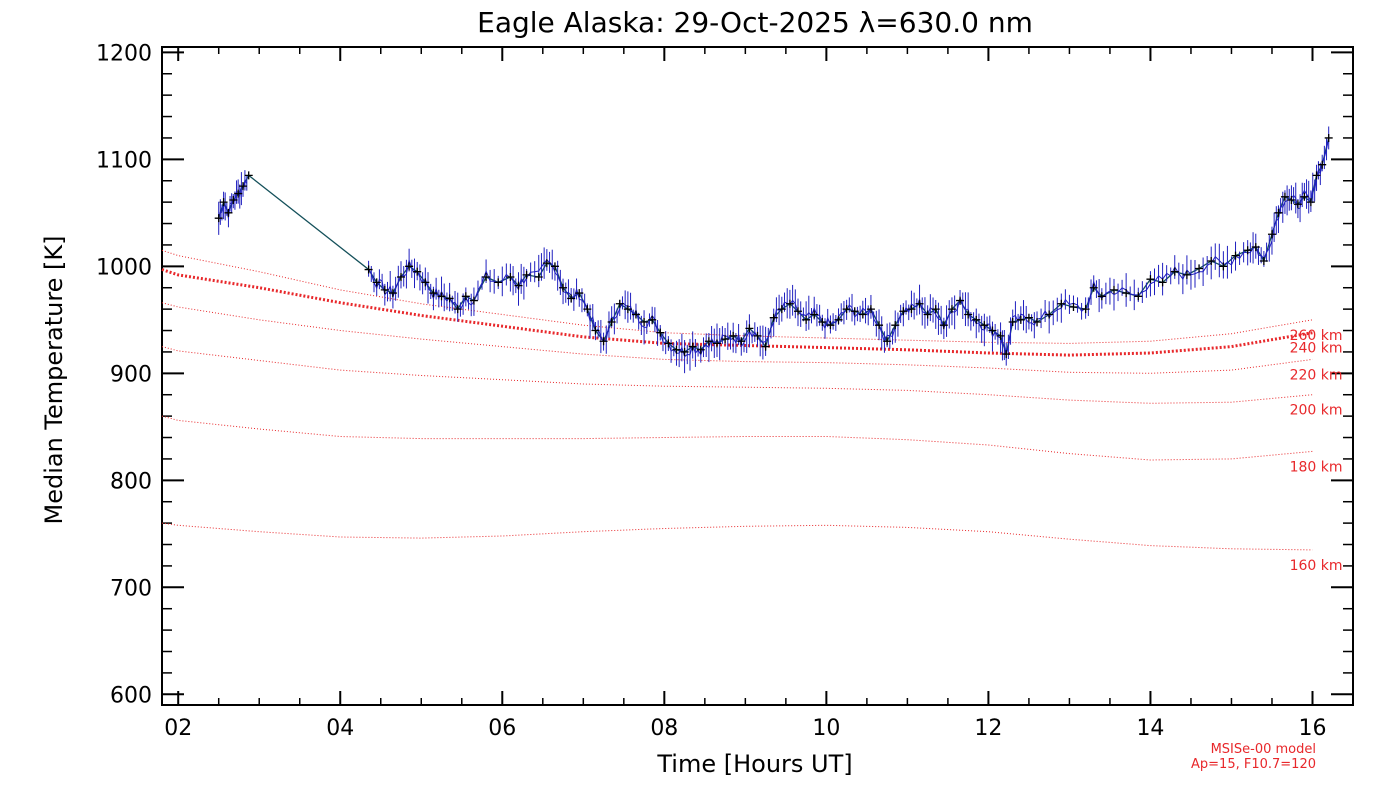 The image size is (1400, 800). What do you see at coordinates (754, 764) in the screenshot?
I see `x-axis-title: Time [Hours UT]` at bounding box center [754, 764].